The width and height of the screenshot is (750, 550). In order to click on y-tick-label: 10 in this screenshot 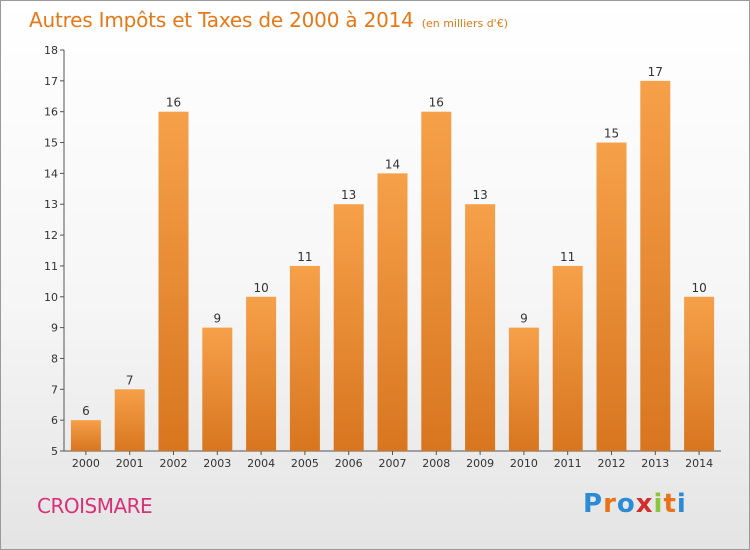, I will do `click(51, 297)`.